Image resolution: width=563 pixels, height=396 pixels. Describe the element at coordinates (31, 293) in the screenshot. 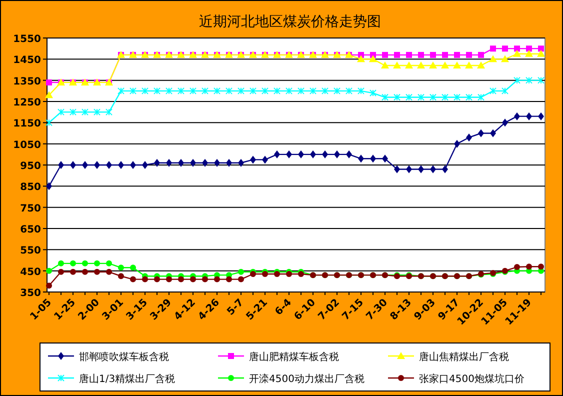

I see `y-tick-label: 350` at that location.